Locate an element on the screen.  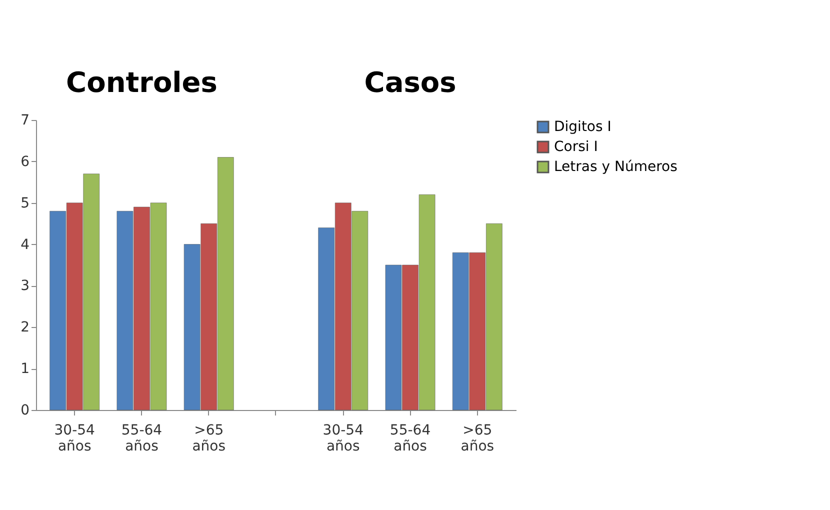
text: Controles is located at coordinates (142, 82).